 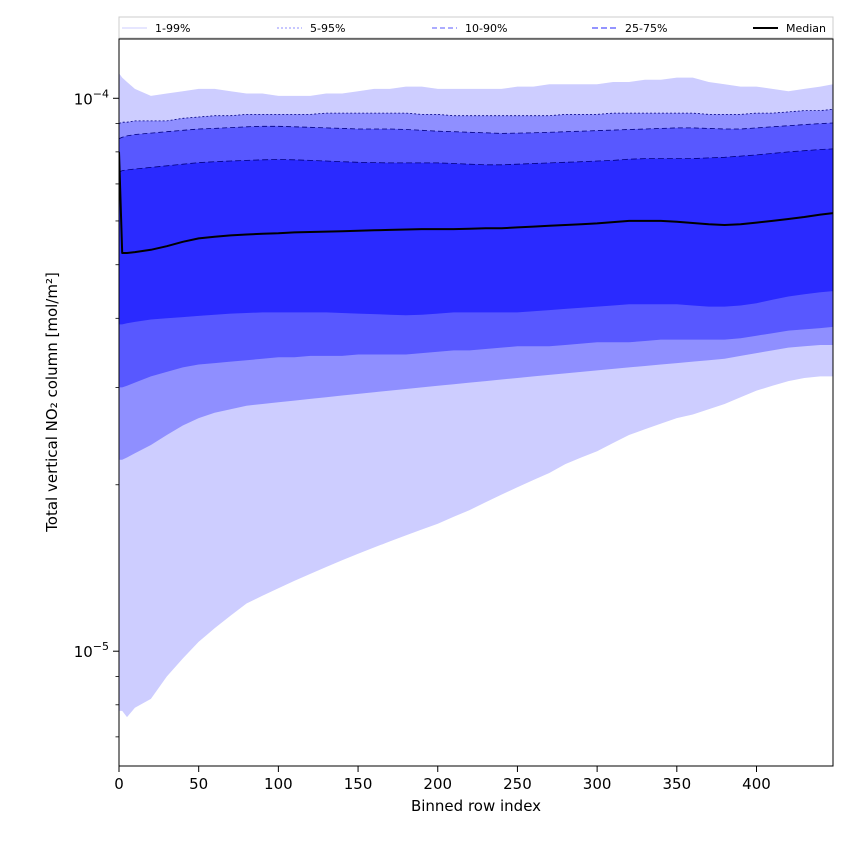 What do you see at coordinates (437, 784) in the screenshot?
I see `x-tick-label: 200` at bounding box center [437, 784].